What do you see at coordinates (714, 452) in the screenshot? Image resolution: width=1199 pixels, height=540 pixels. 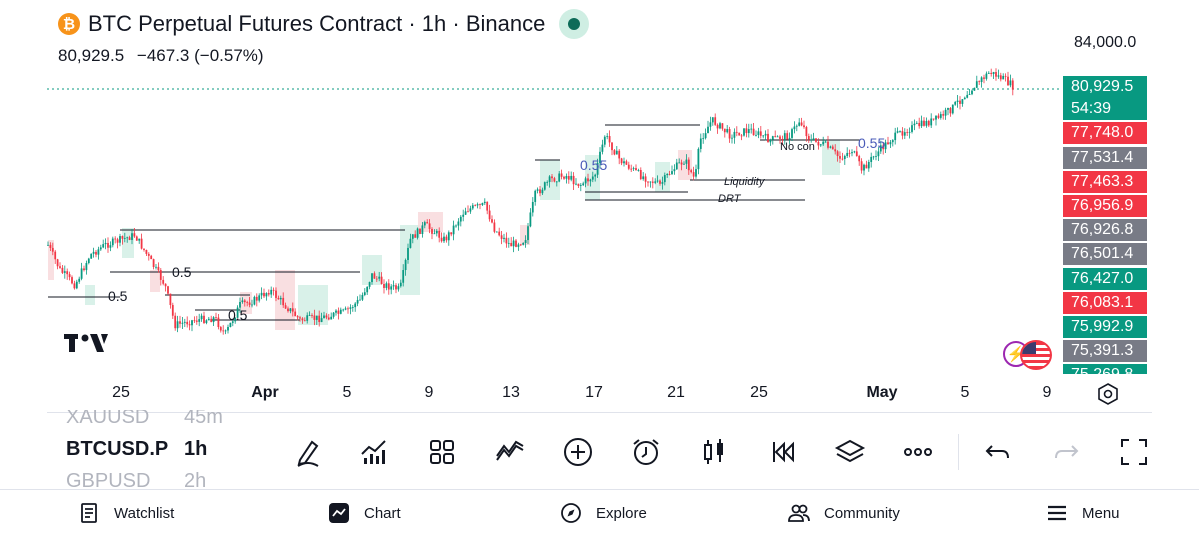 I see `candlestick-icon` at bounding box center [714, 452].